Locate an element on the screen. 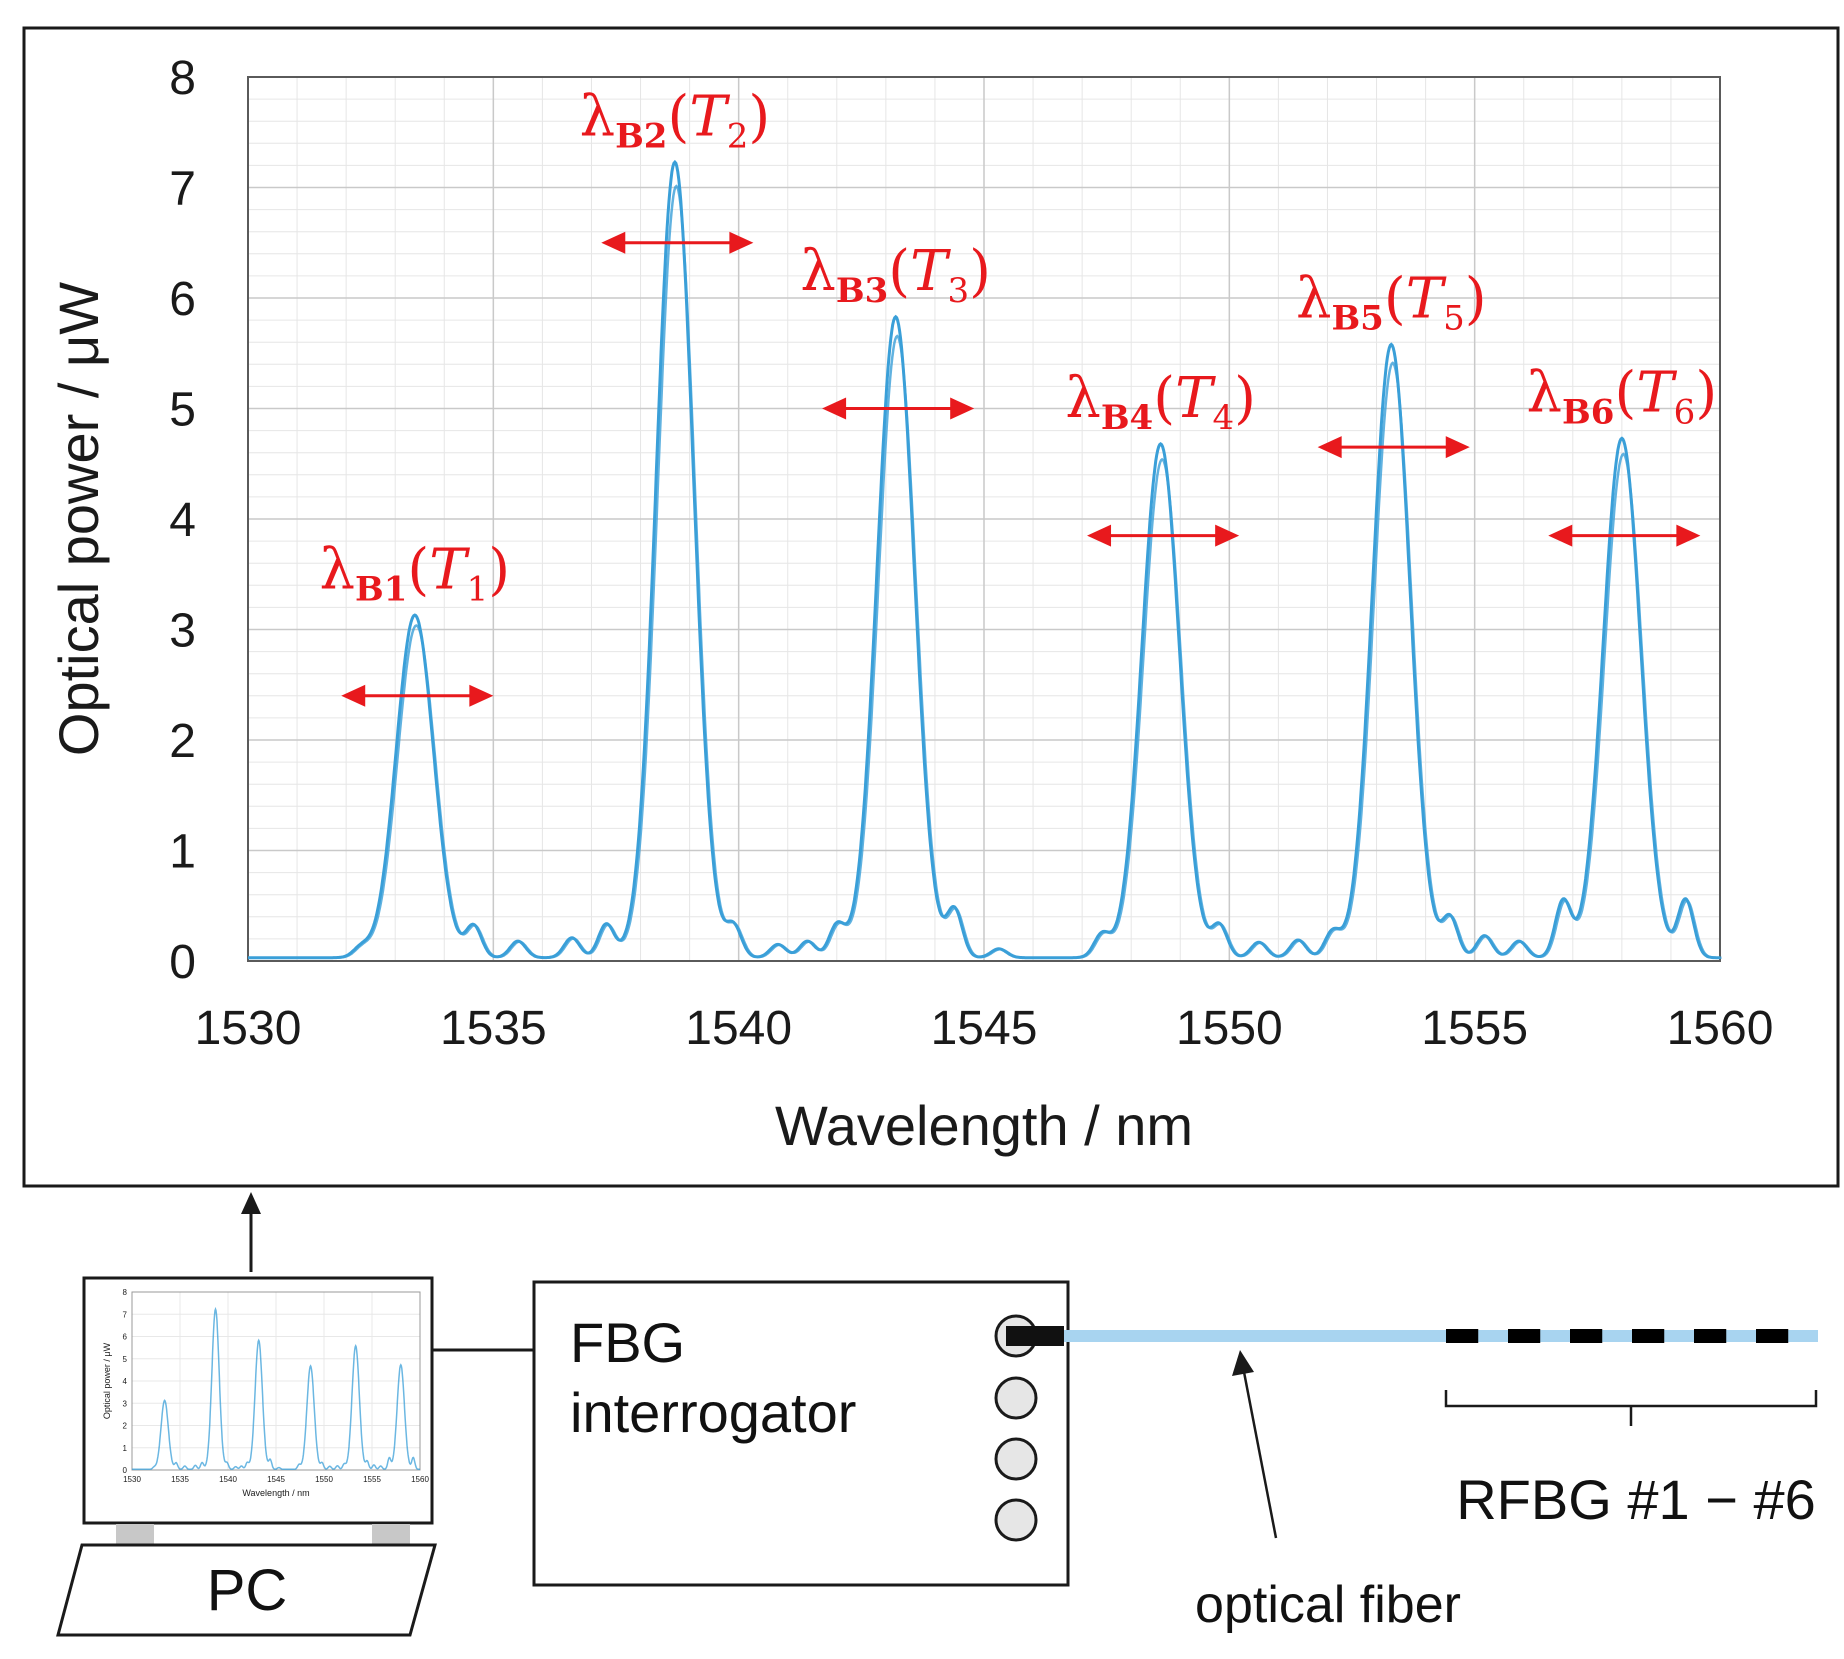 Image resolution: width=1844 pixels, height=1659 pixels. pc-to-chart-arrowhead is located at coordinates (251, 1203).